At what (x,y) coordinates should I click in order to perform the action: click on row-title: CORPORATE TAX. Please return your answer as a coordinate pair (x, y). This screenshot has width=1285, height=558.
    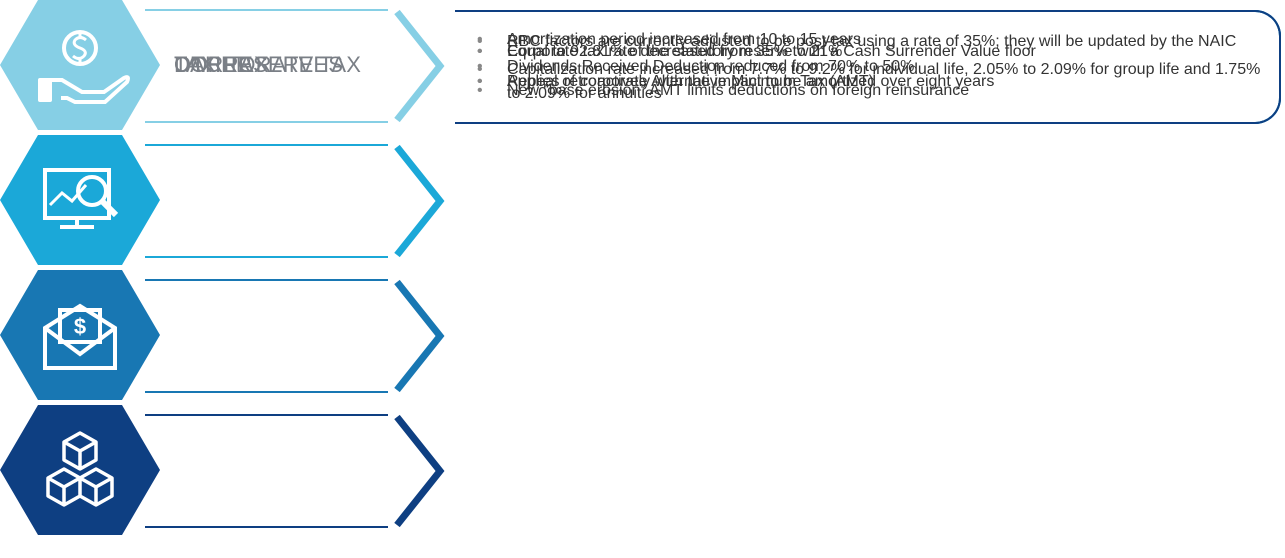
    Looking at the image, I should click on (268, 64).